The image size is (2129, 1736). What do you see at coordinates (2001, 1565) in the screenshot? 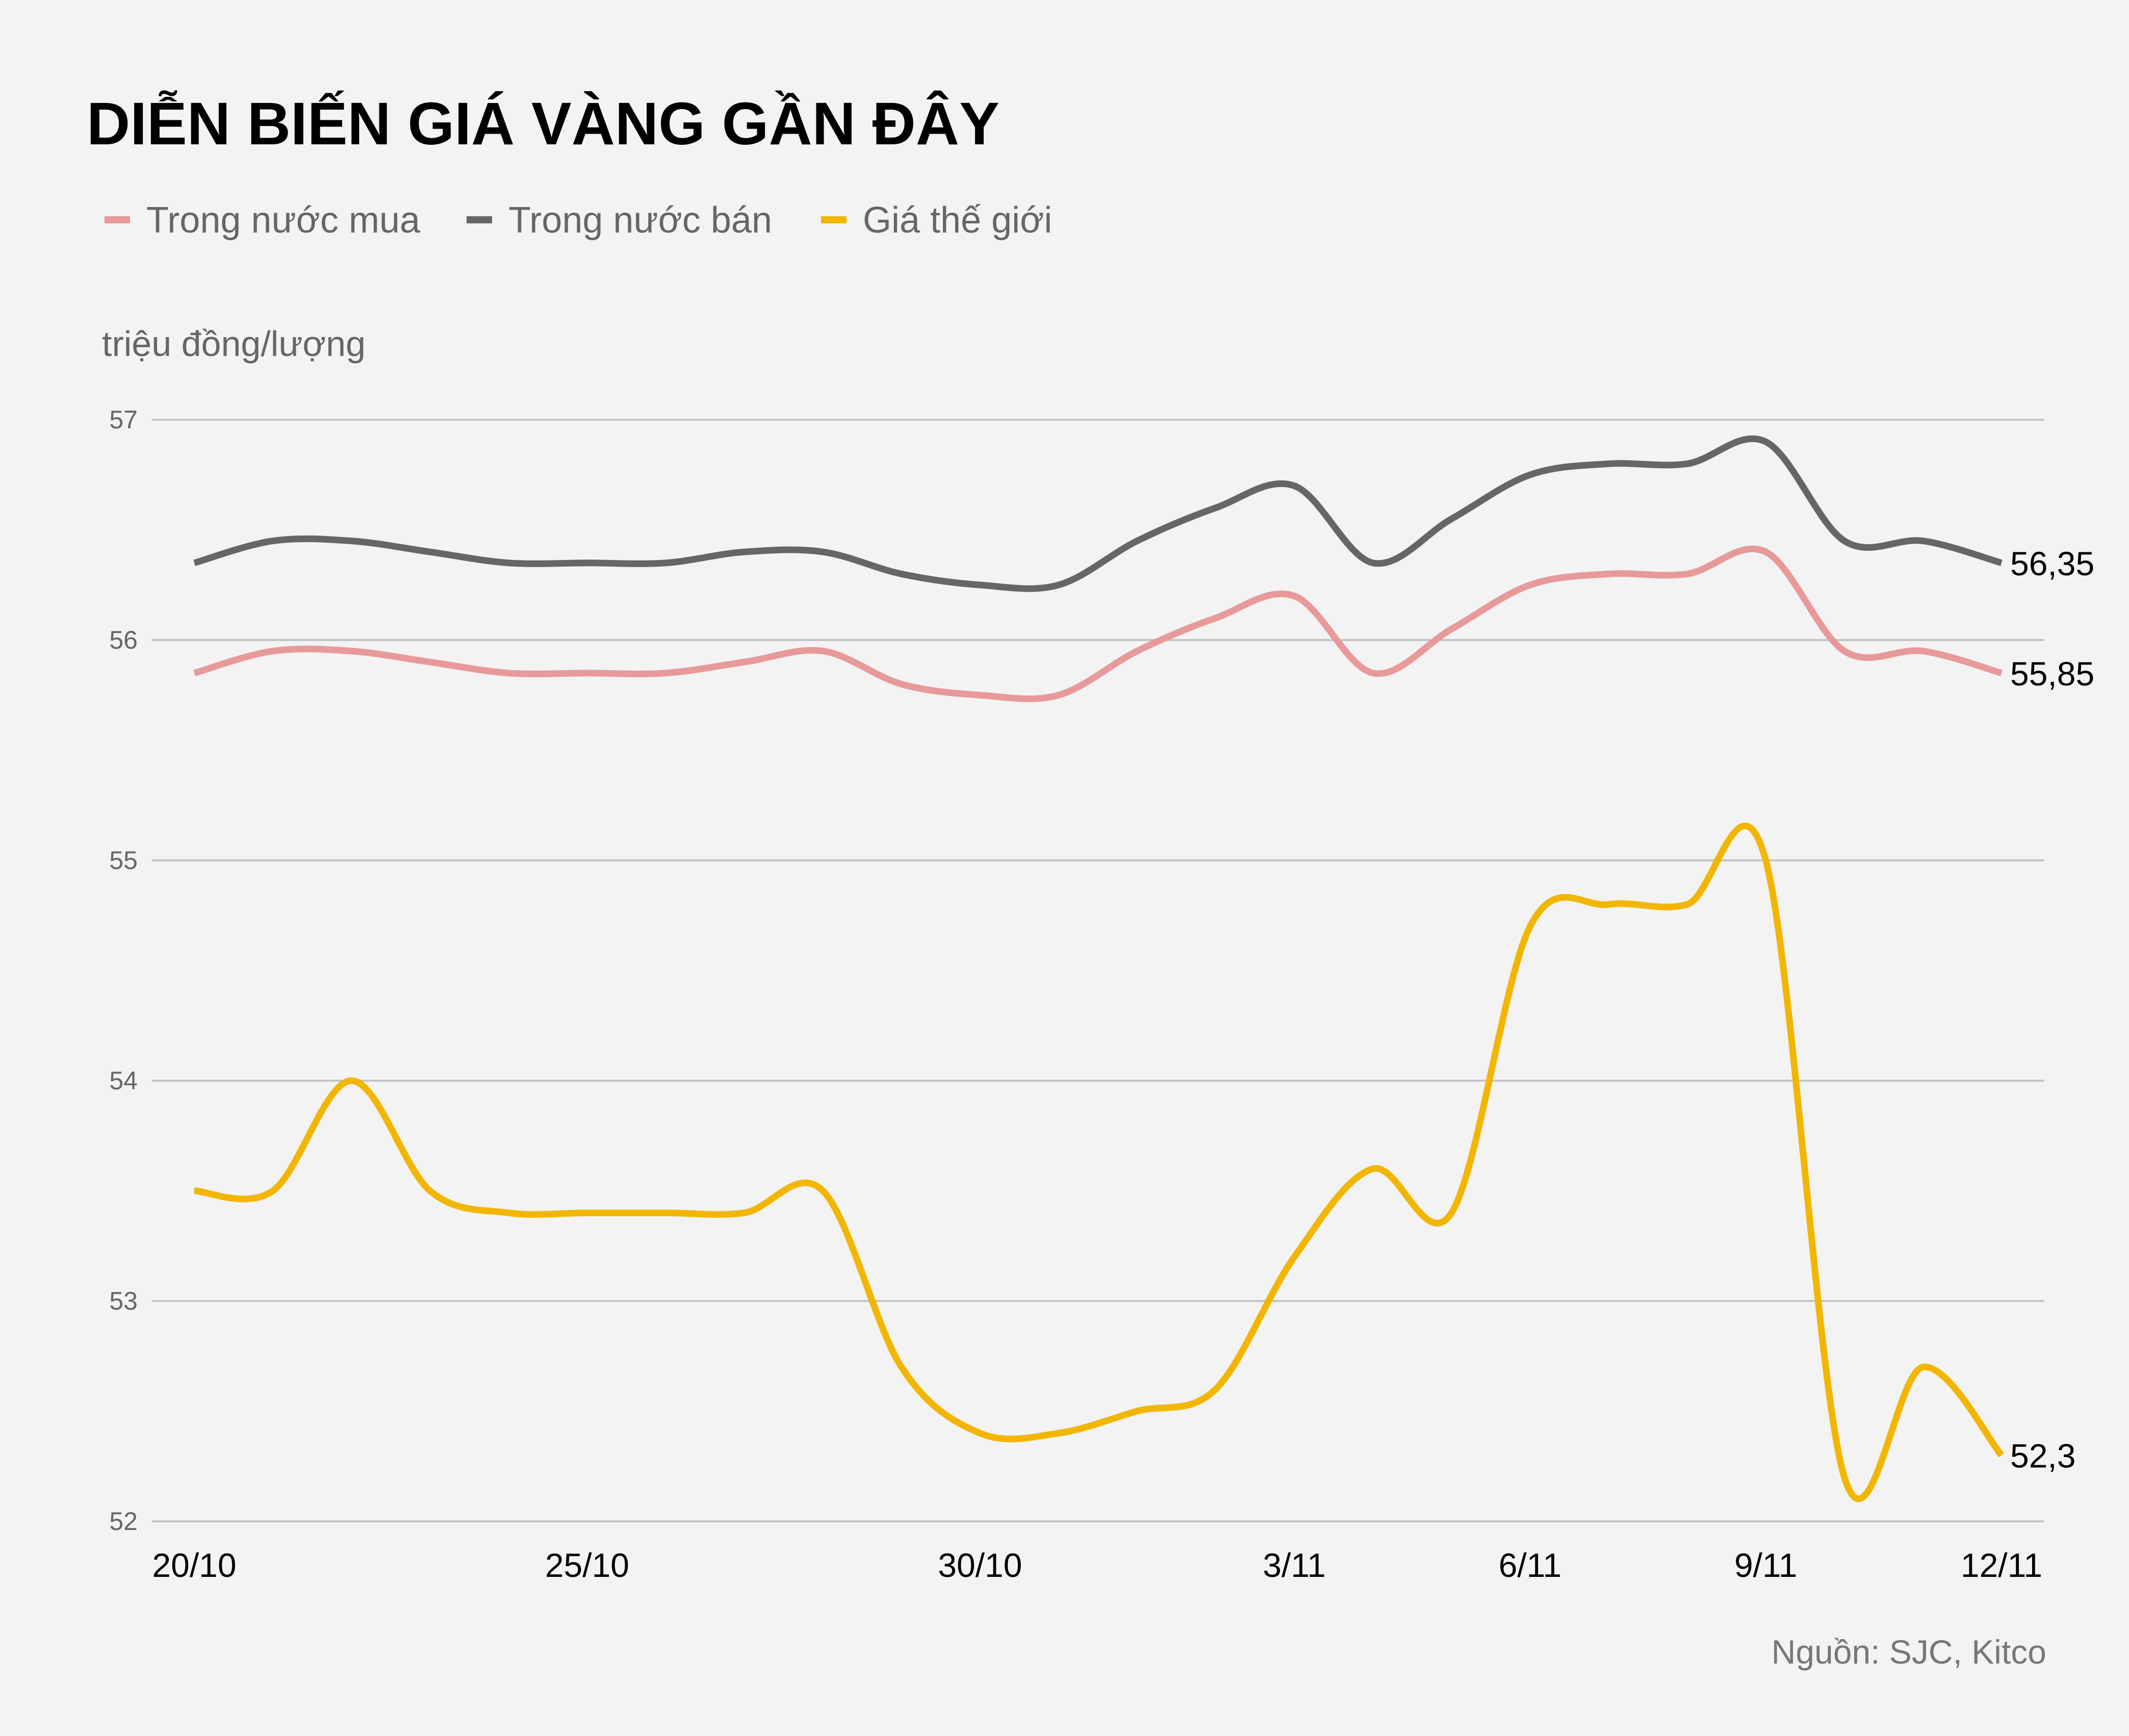
I see `x-tick-label: 12/11` at bounding box center [2001, 1565].